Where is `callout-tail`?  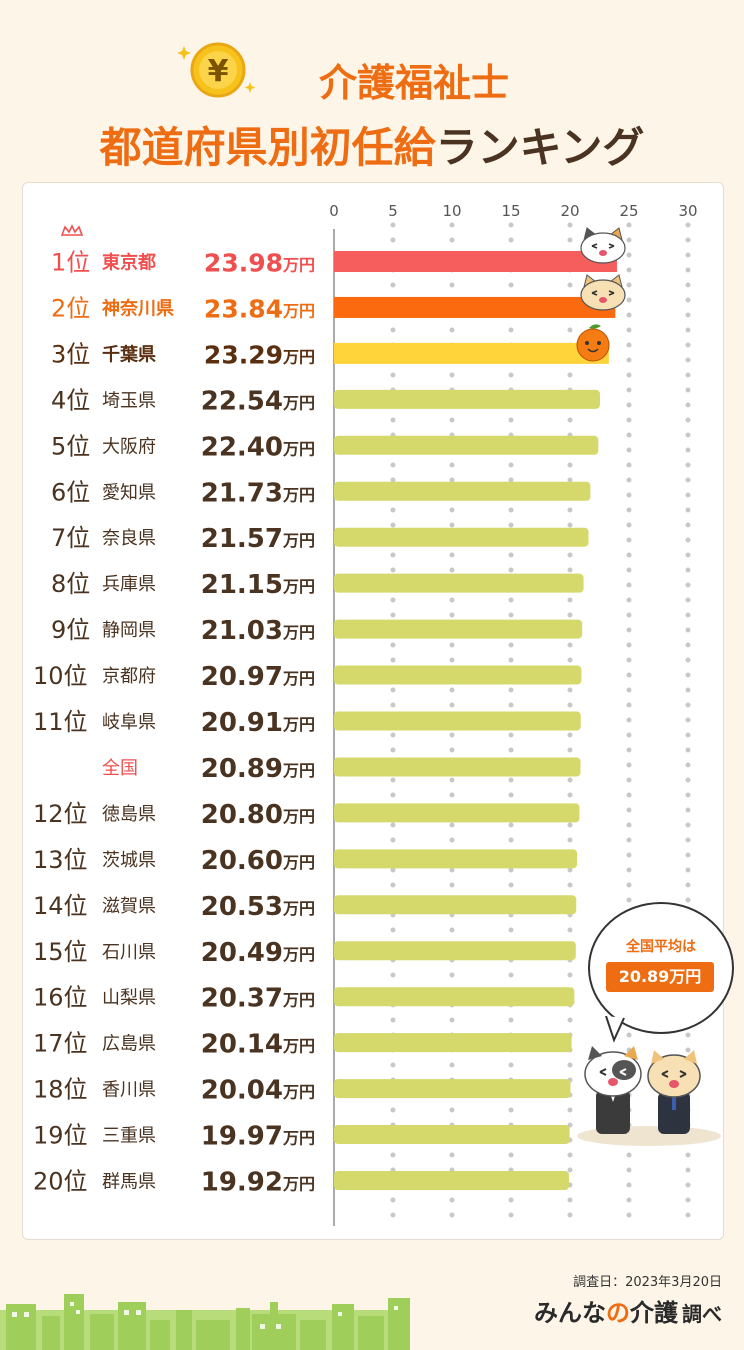
callout-tail is located at coordinates (615, 1029).